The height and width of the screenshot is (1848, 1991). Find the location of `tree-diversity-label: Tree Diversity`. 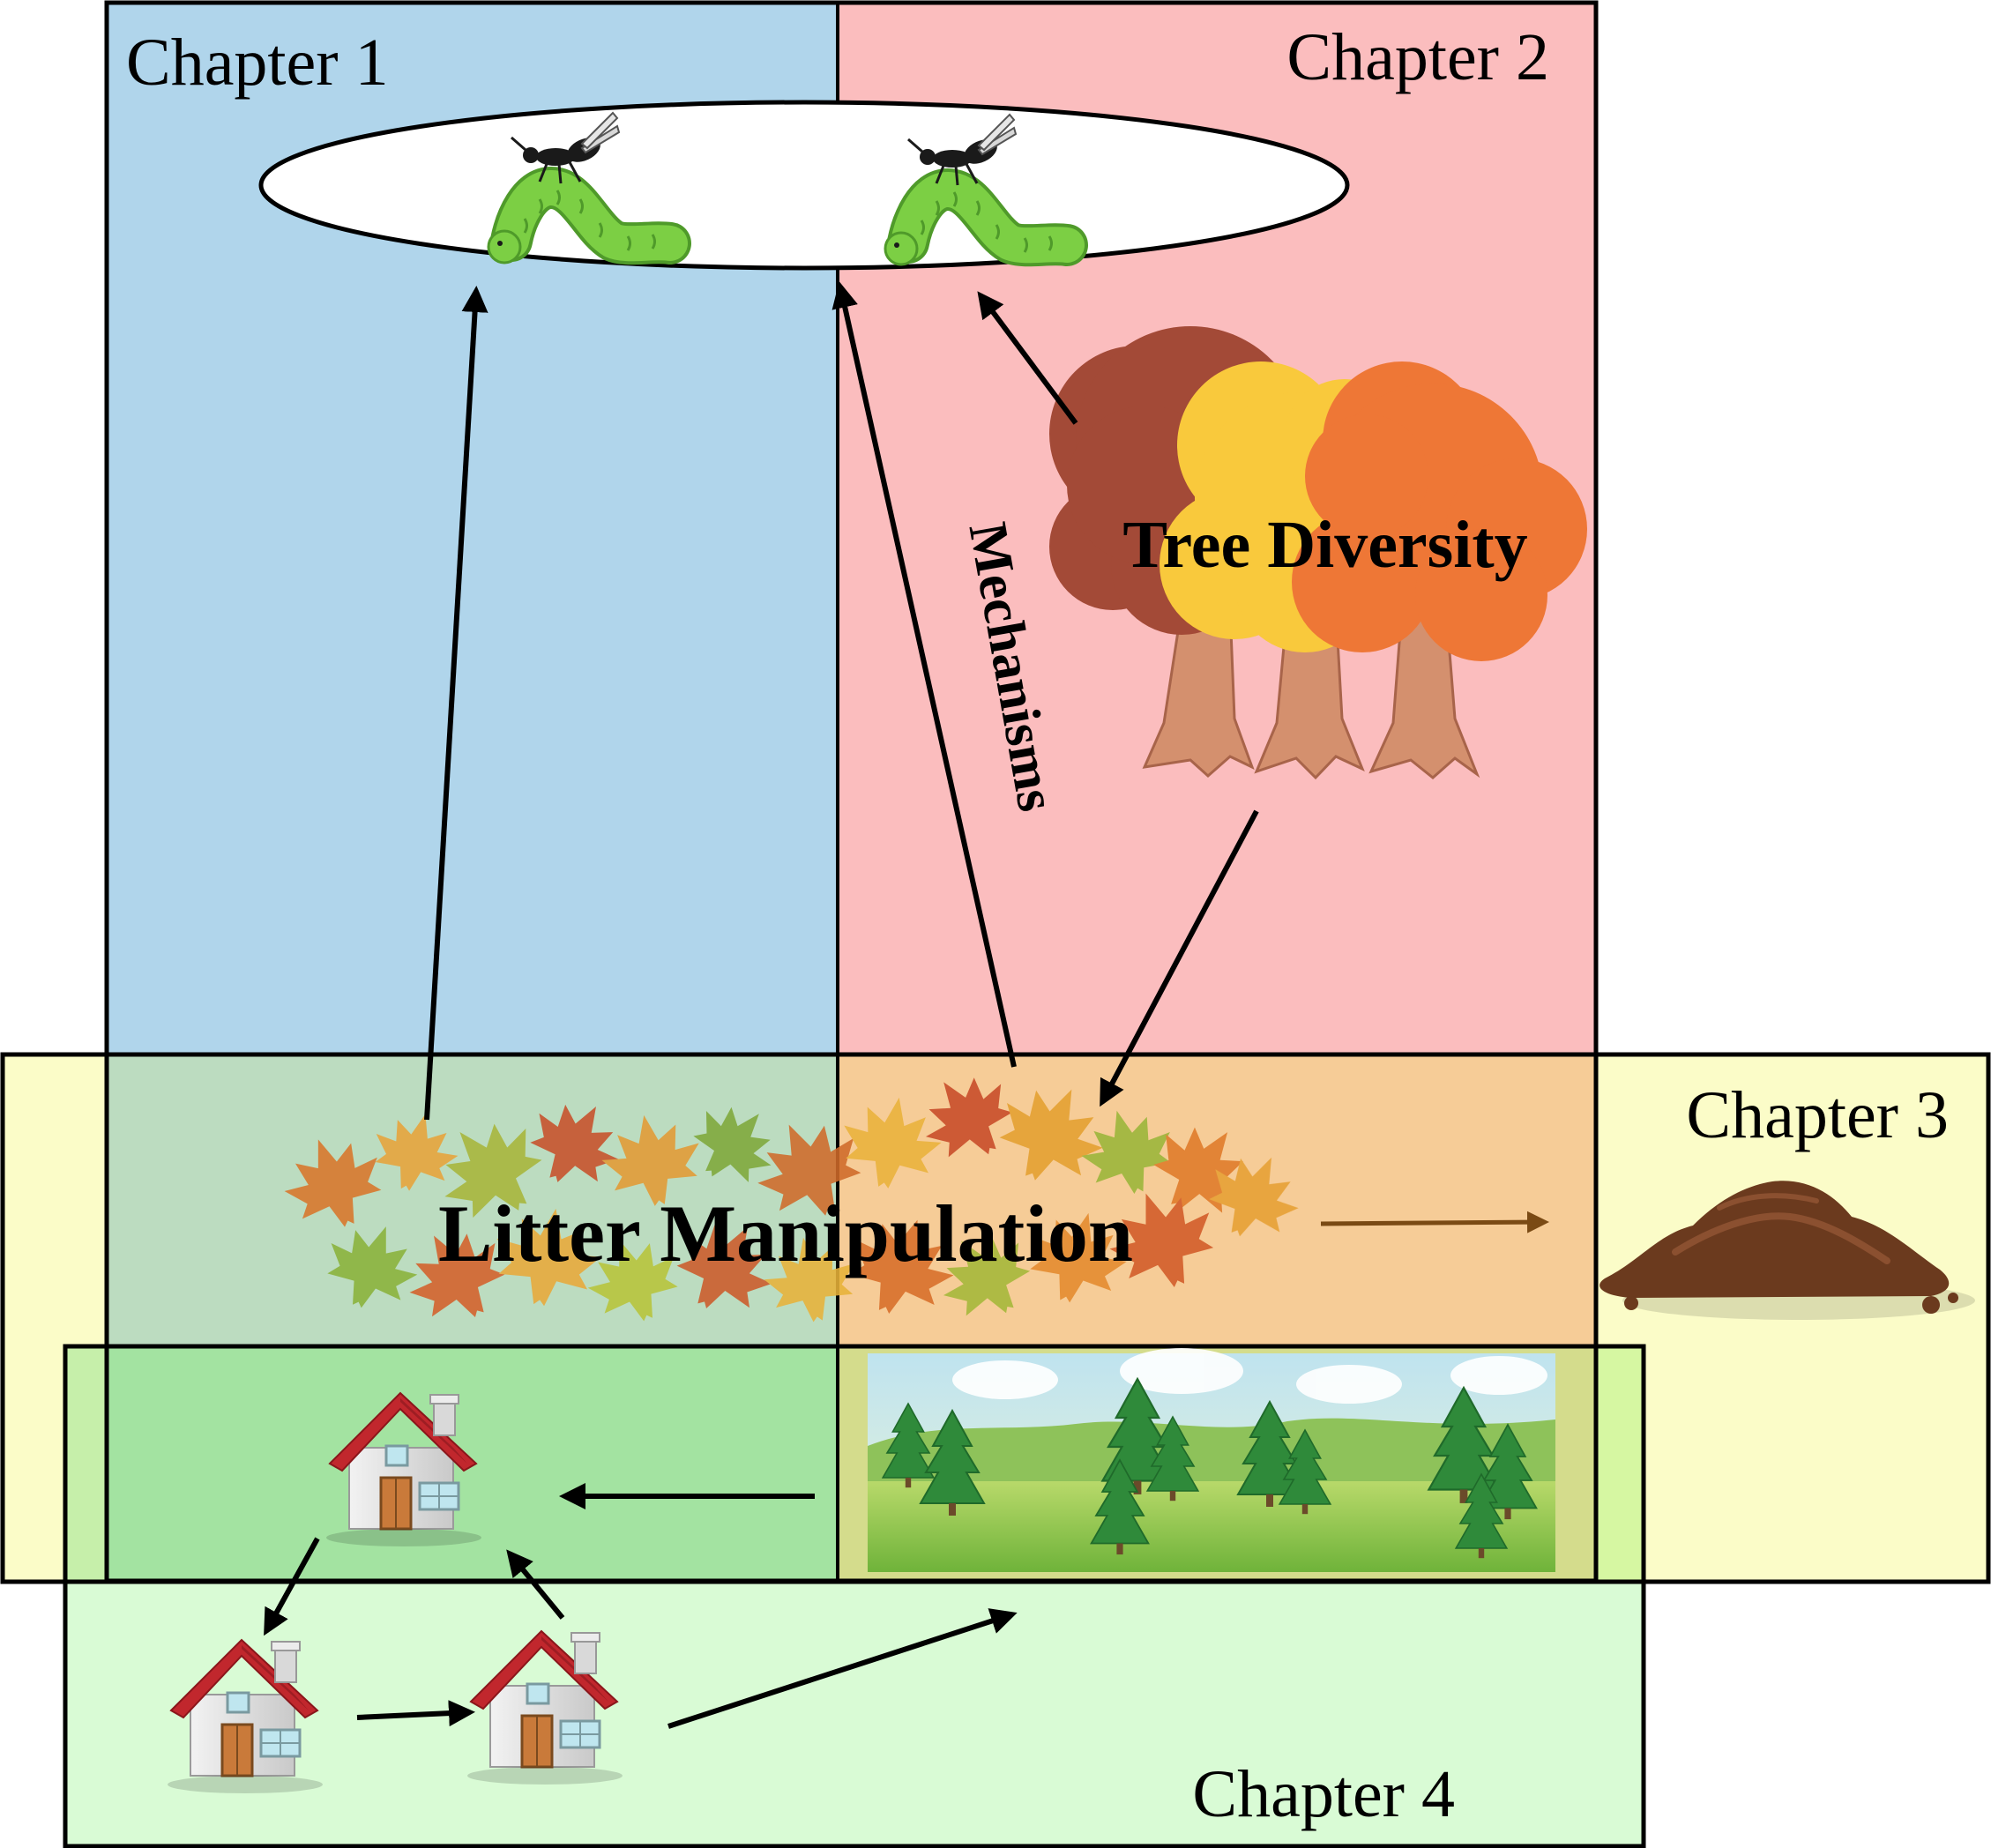

tree-diversity-label: Tree Diversity is located at coordinates (1324, 545).